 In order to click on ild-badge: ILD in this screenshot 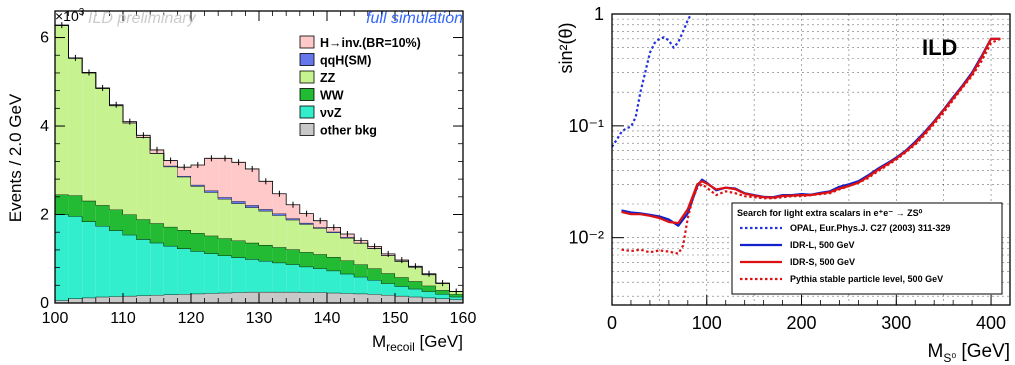, I will do `click(939, 47)`.